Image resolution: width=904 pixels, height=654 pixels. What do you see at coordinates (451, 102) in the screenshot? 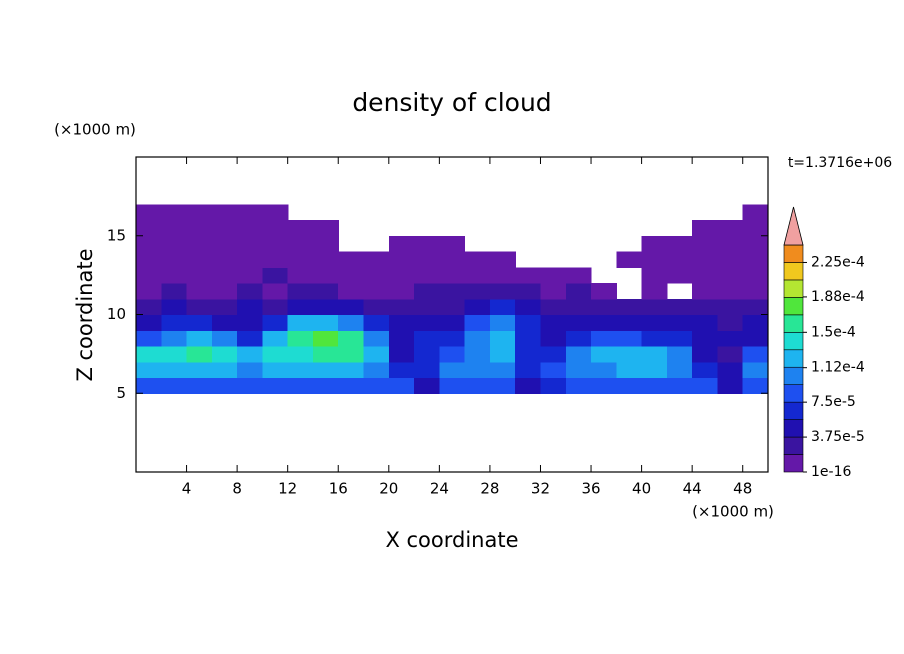
I see `chart-title: density of cloud` at bounding box center [451, 102].